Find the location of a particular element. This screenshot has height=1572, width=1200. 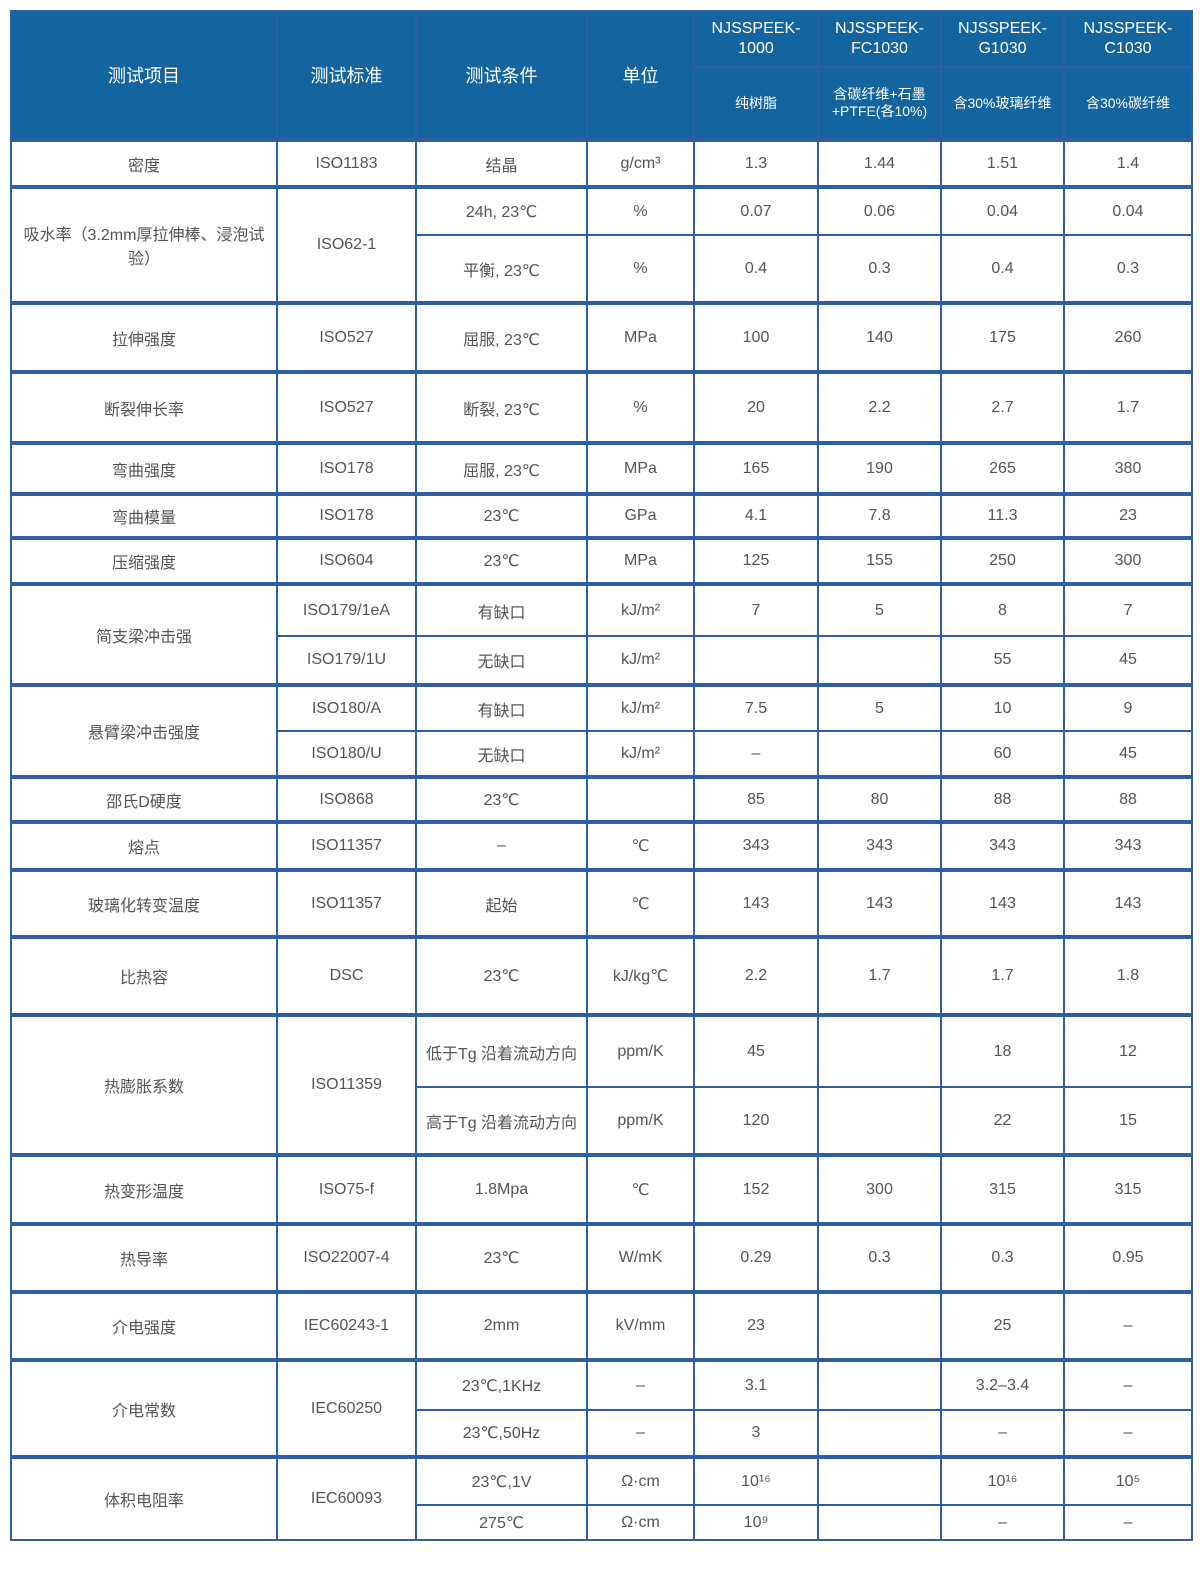

header-condition: 测试条件 is located at coordinates (501, 75).